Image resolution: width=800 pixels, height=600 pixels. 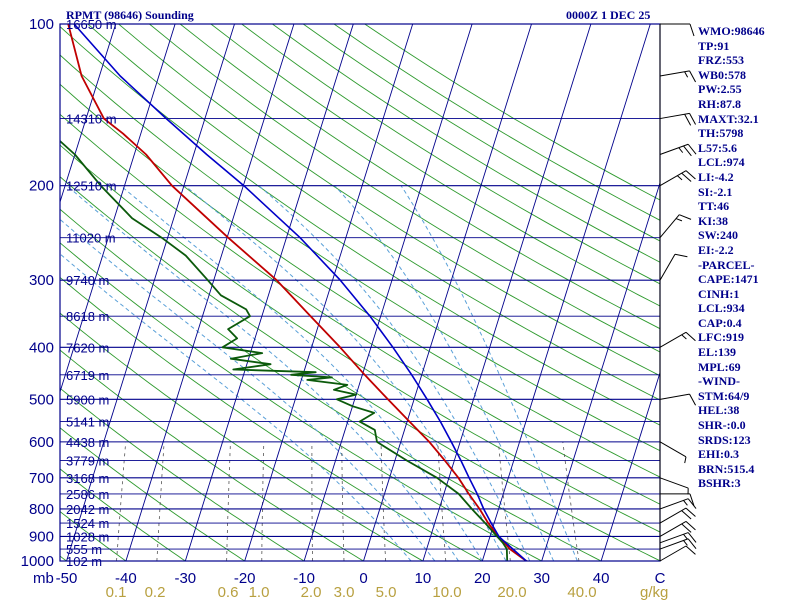 What do you see at coordinates (87, 478) in the screenshot?
I see `height-label: 3168 m` at bounding box center [87, 478].